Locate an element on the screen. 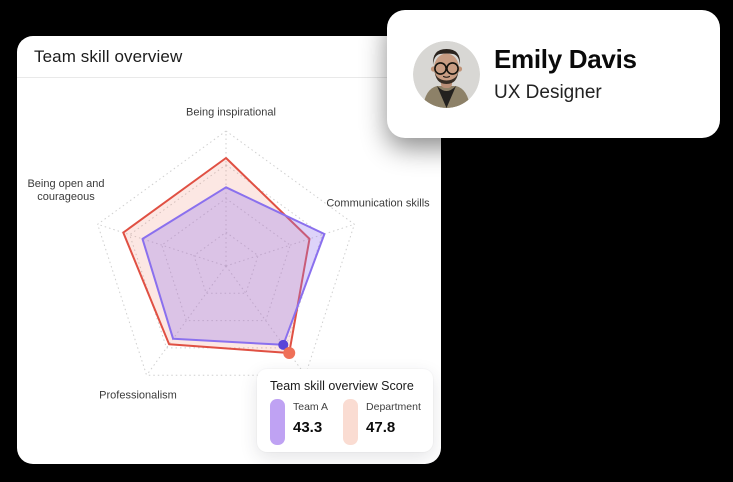 The height and width of the screenshot is (482, 733). card-title: Team skill overview is located at coordinates (108, 56).